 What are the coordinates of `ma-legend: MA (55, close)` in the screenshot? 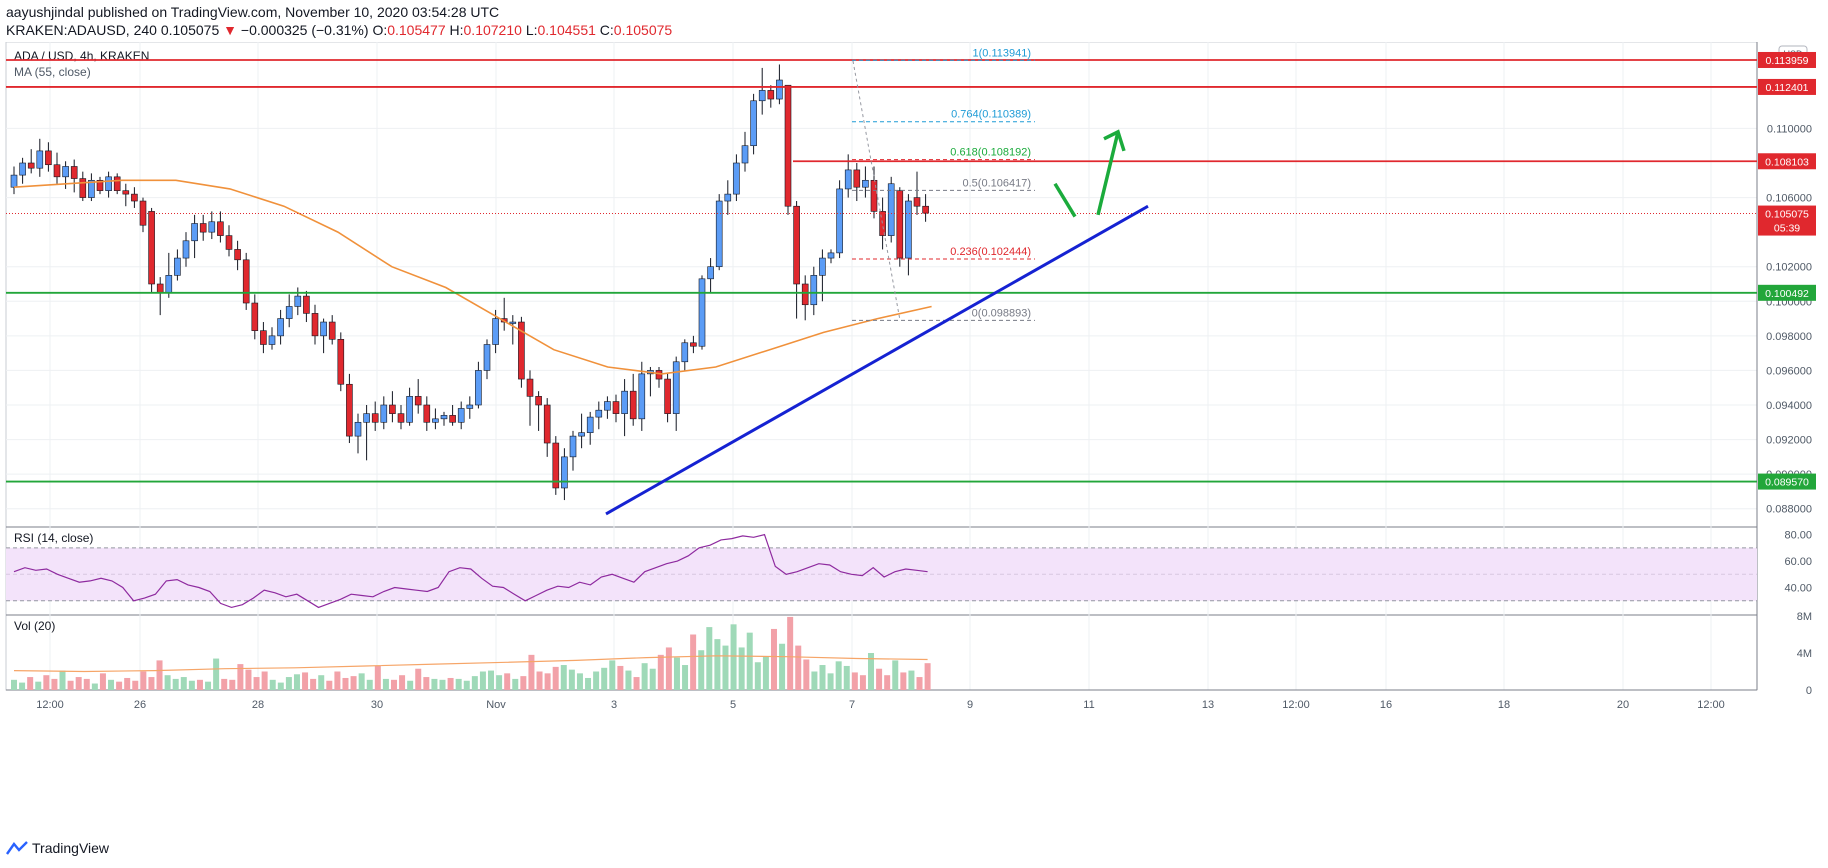 It's located at (52, 72).